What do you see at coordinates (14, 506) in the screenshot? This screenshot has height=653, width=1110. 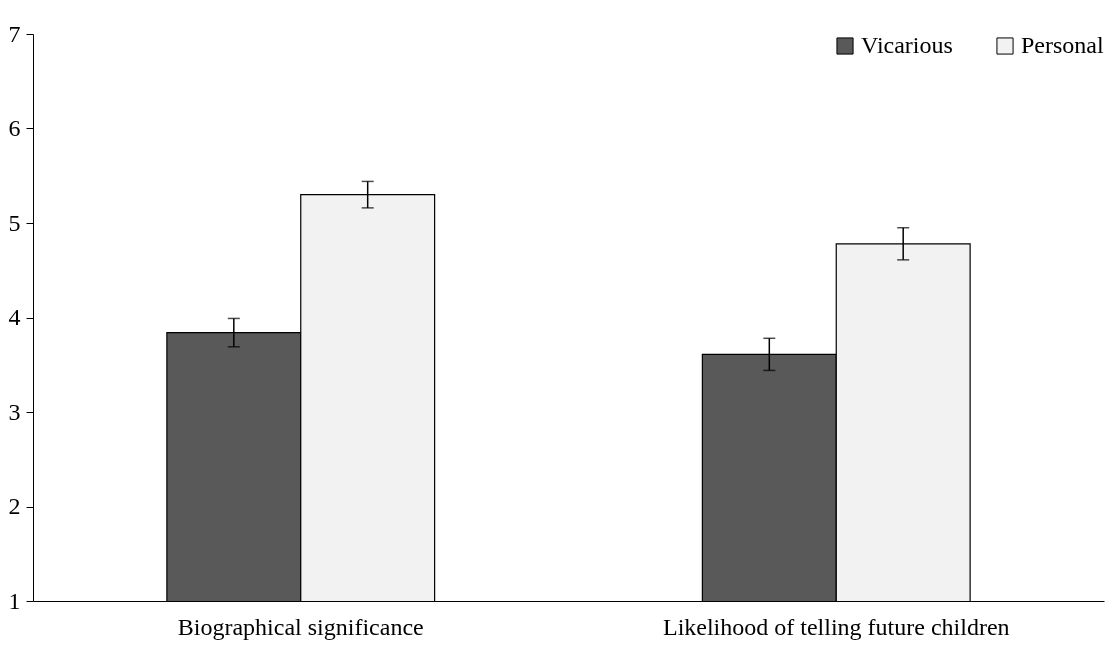 I see `y-tick-label: 2` at bounding box center [14, 506].